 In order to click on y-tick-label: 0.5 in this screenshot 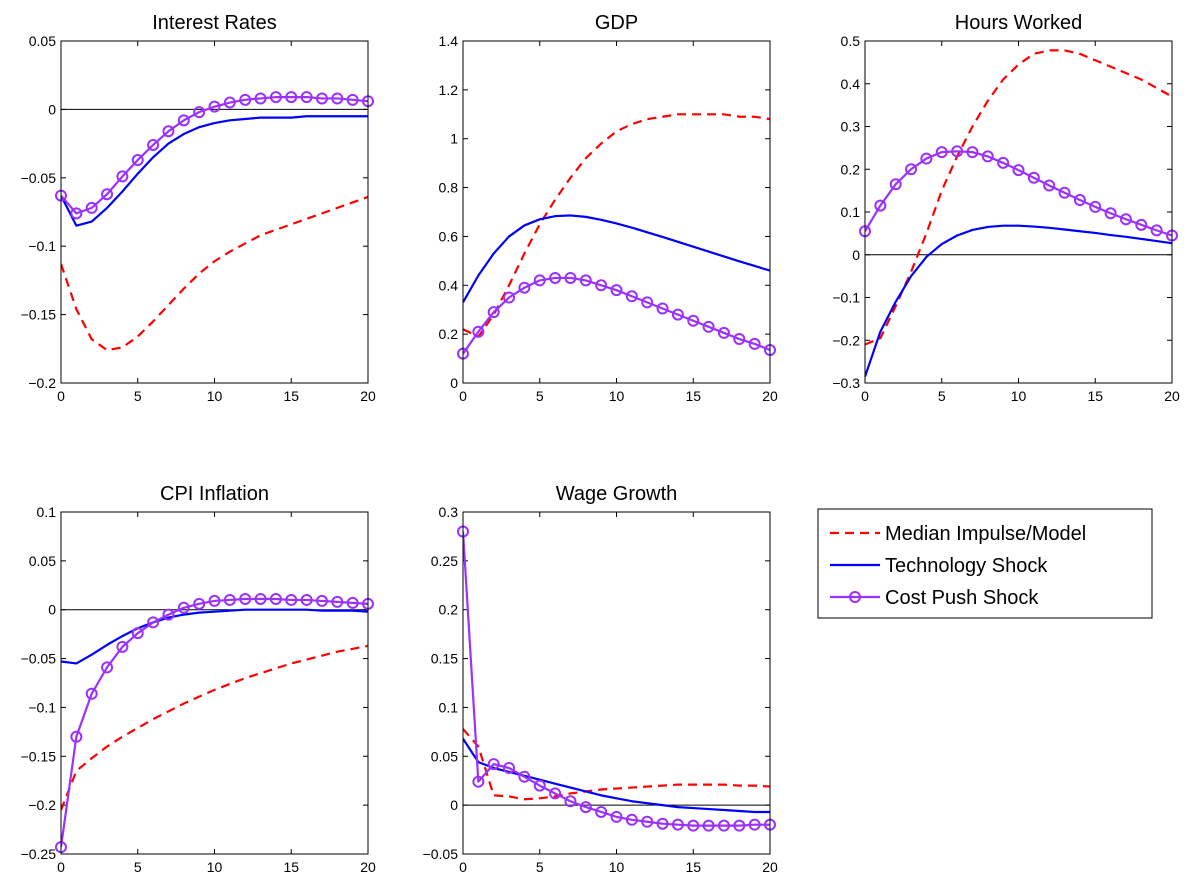, I will do `click(851, 41)`.